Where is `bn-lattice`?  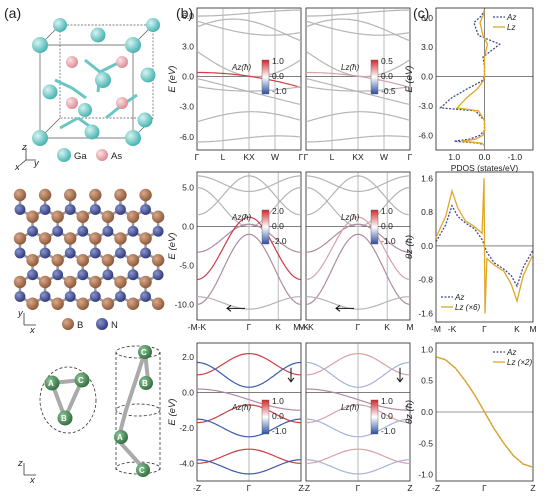 bn-lattice is located at coordinates (89, 249).